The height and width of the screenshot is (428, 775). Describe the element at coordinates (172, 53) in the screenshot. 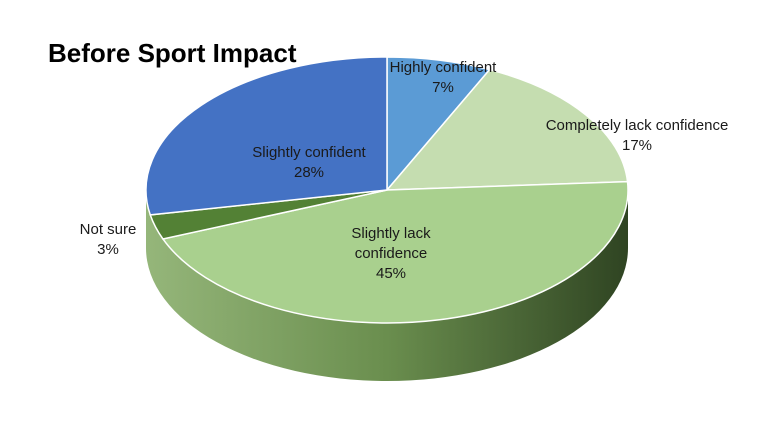

I see `chart-title: Before Sport Impact` at that location.